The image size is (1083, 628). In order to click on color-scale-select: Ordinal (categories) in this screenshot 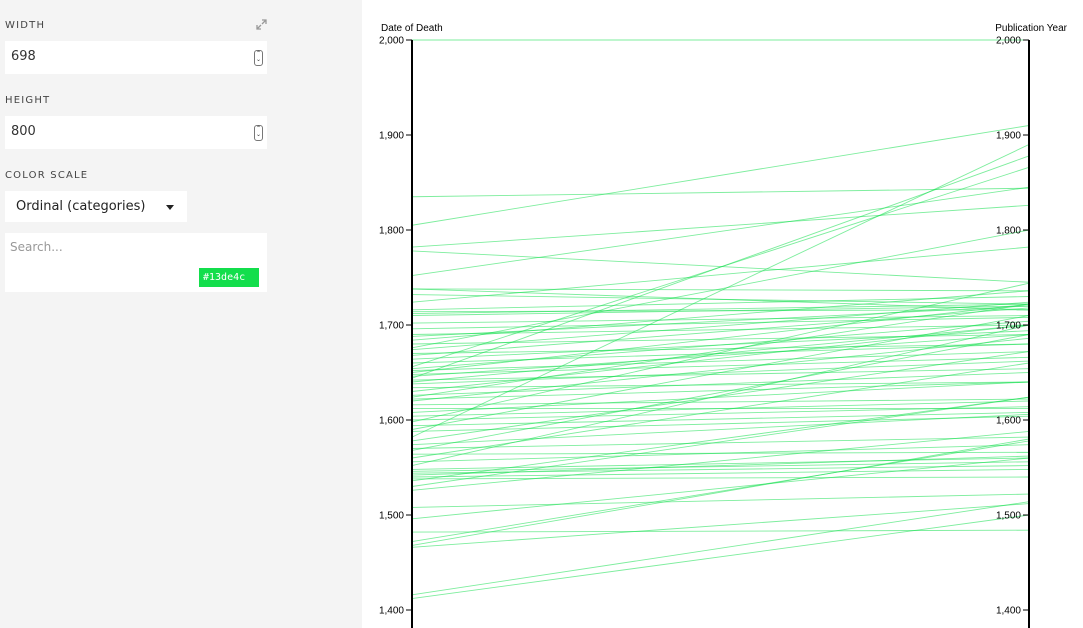, I will do `click(96, 206)`.